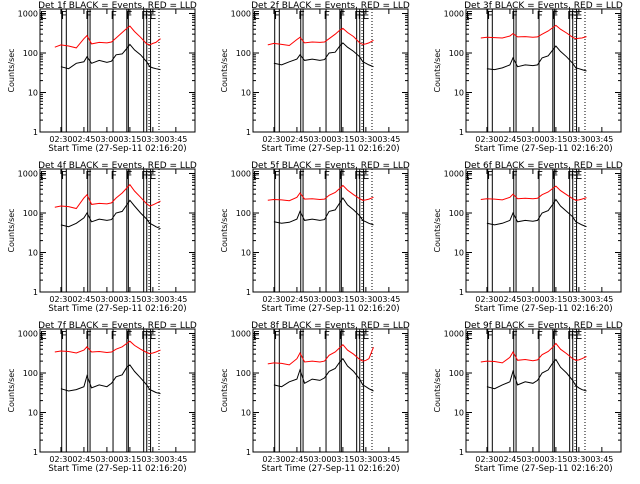  Describe the element at coordinates (117, 6) in the screenshot. I see `panel-title: Det 1f BLACK = Events, RED = LLD` at that location.